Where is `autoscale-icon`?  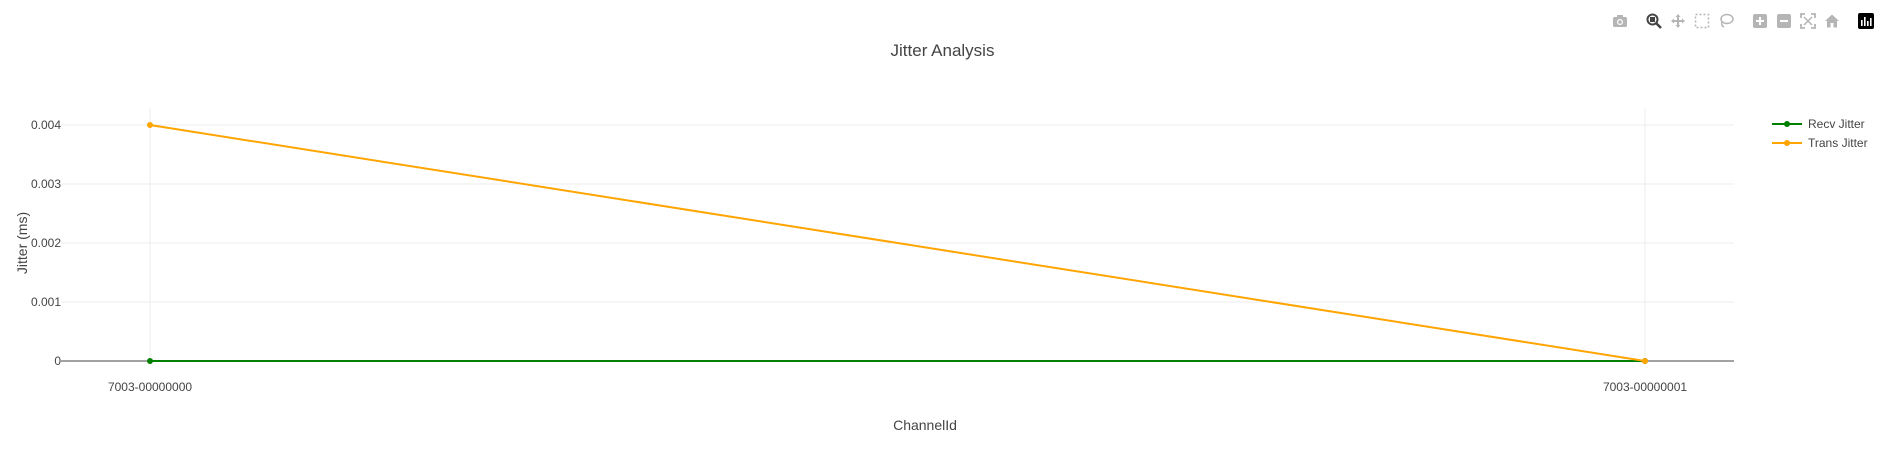
autoscale-icon is located at coordinates (1808, 21).